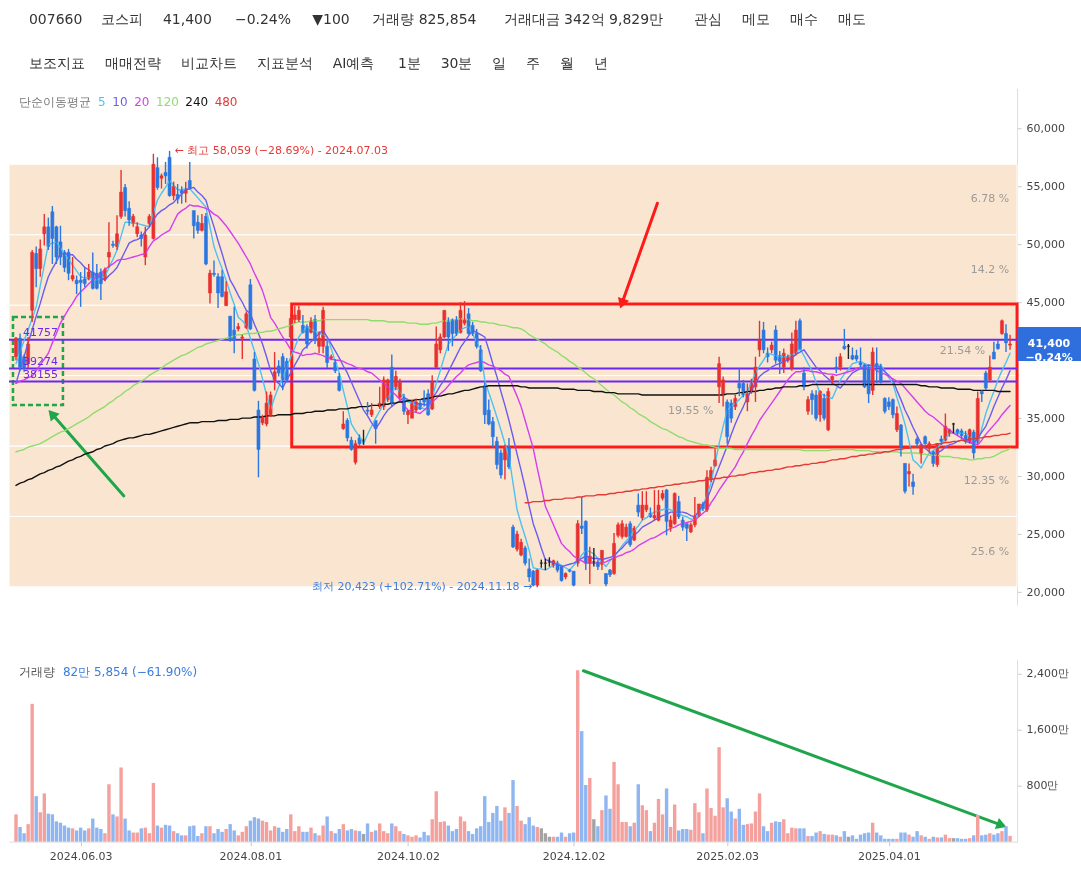 Image resolution: width=1081 pixels, height=878 pixels. Describe the element at coordinates (422, 587) in the screenshot. I see `annotation: 최저 20,423 (+102.71%) - 2024.11.18 →` at that location.